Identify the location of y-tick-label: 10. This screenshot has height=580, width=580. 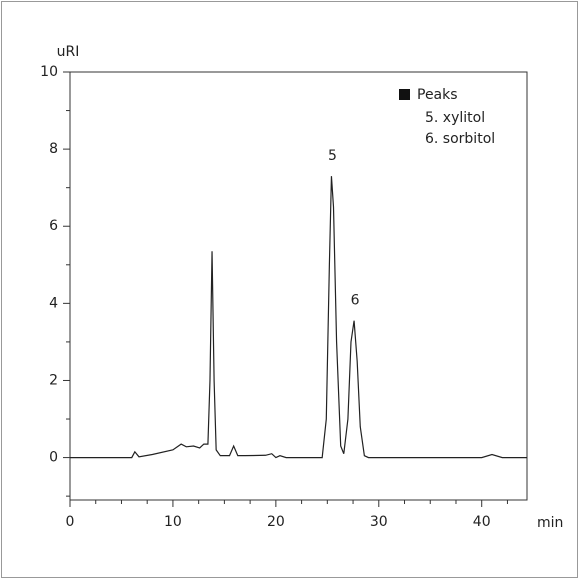
(49, 72).